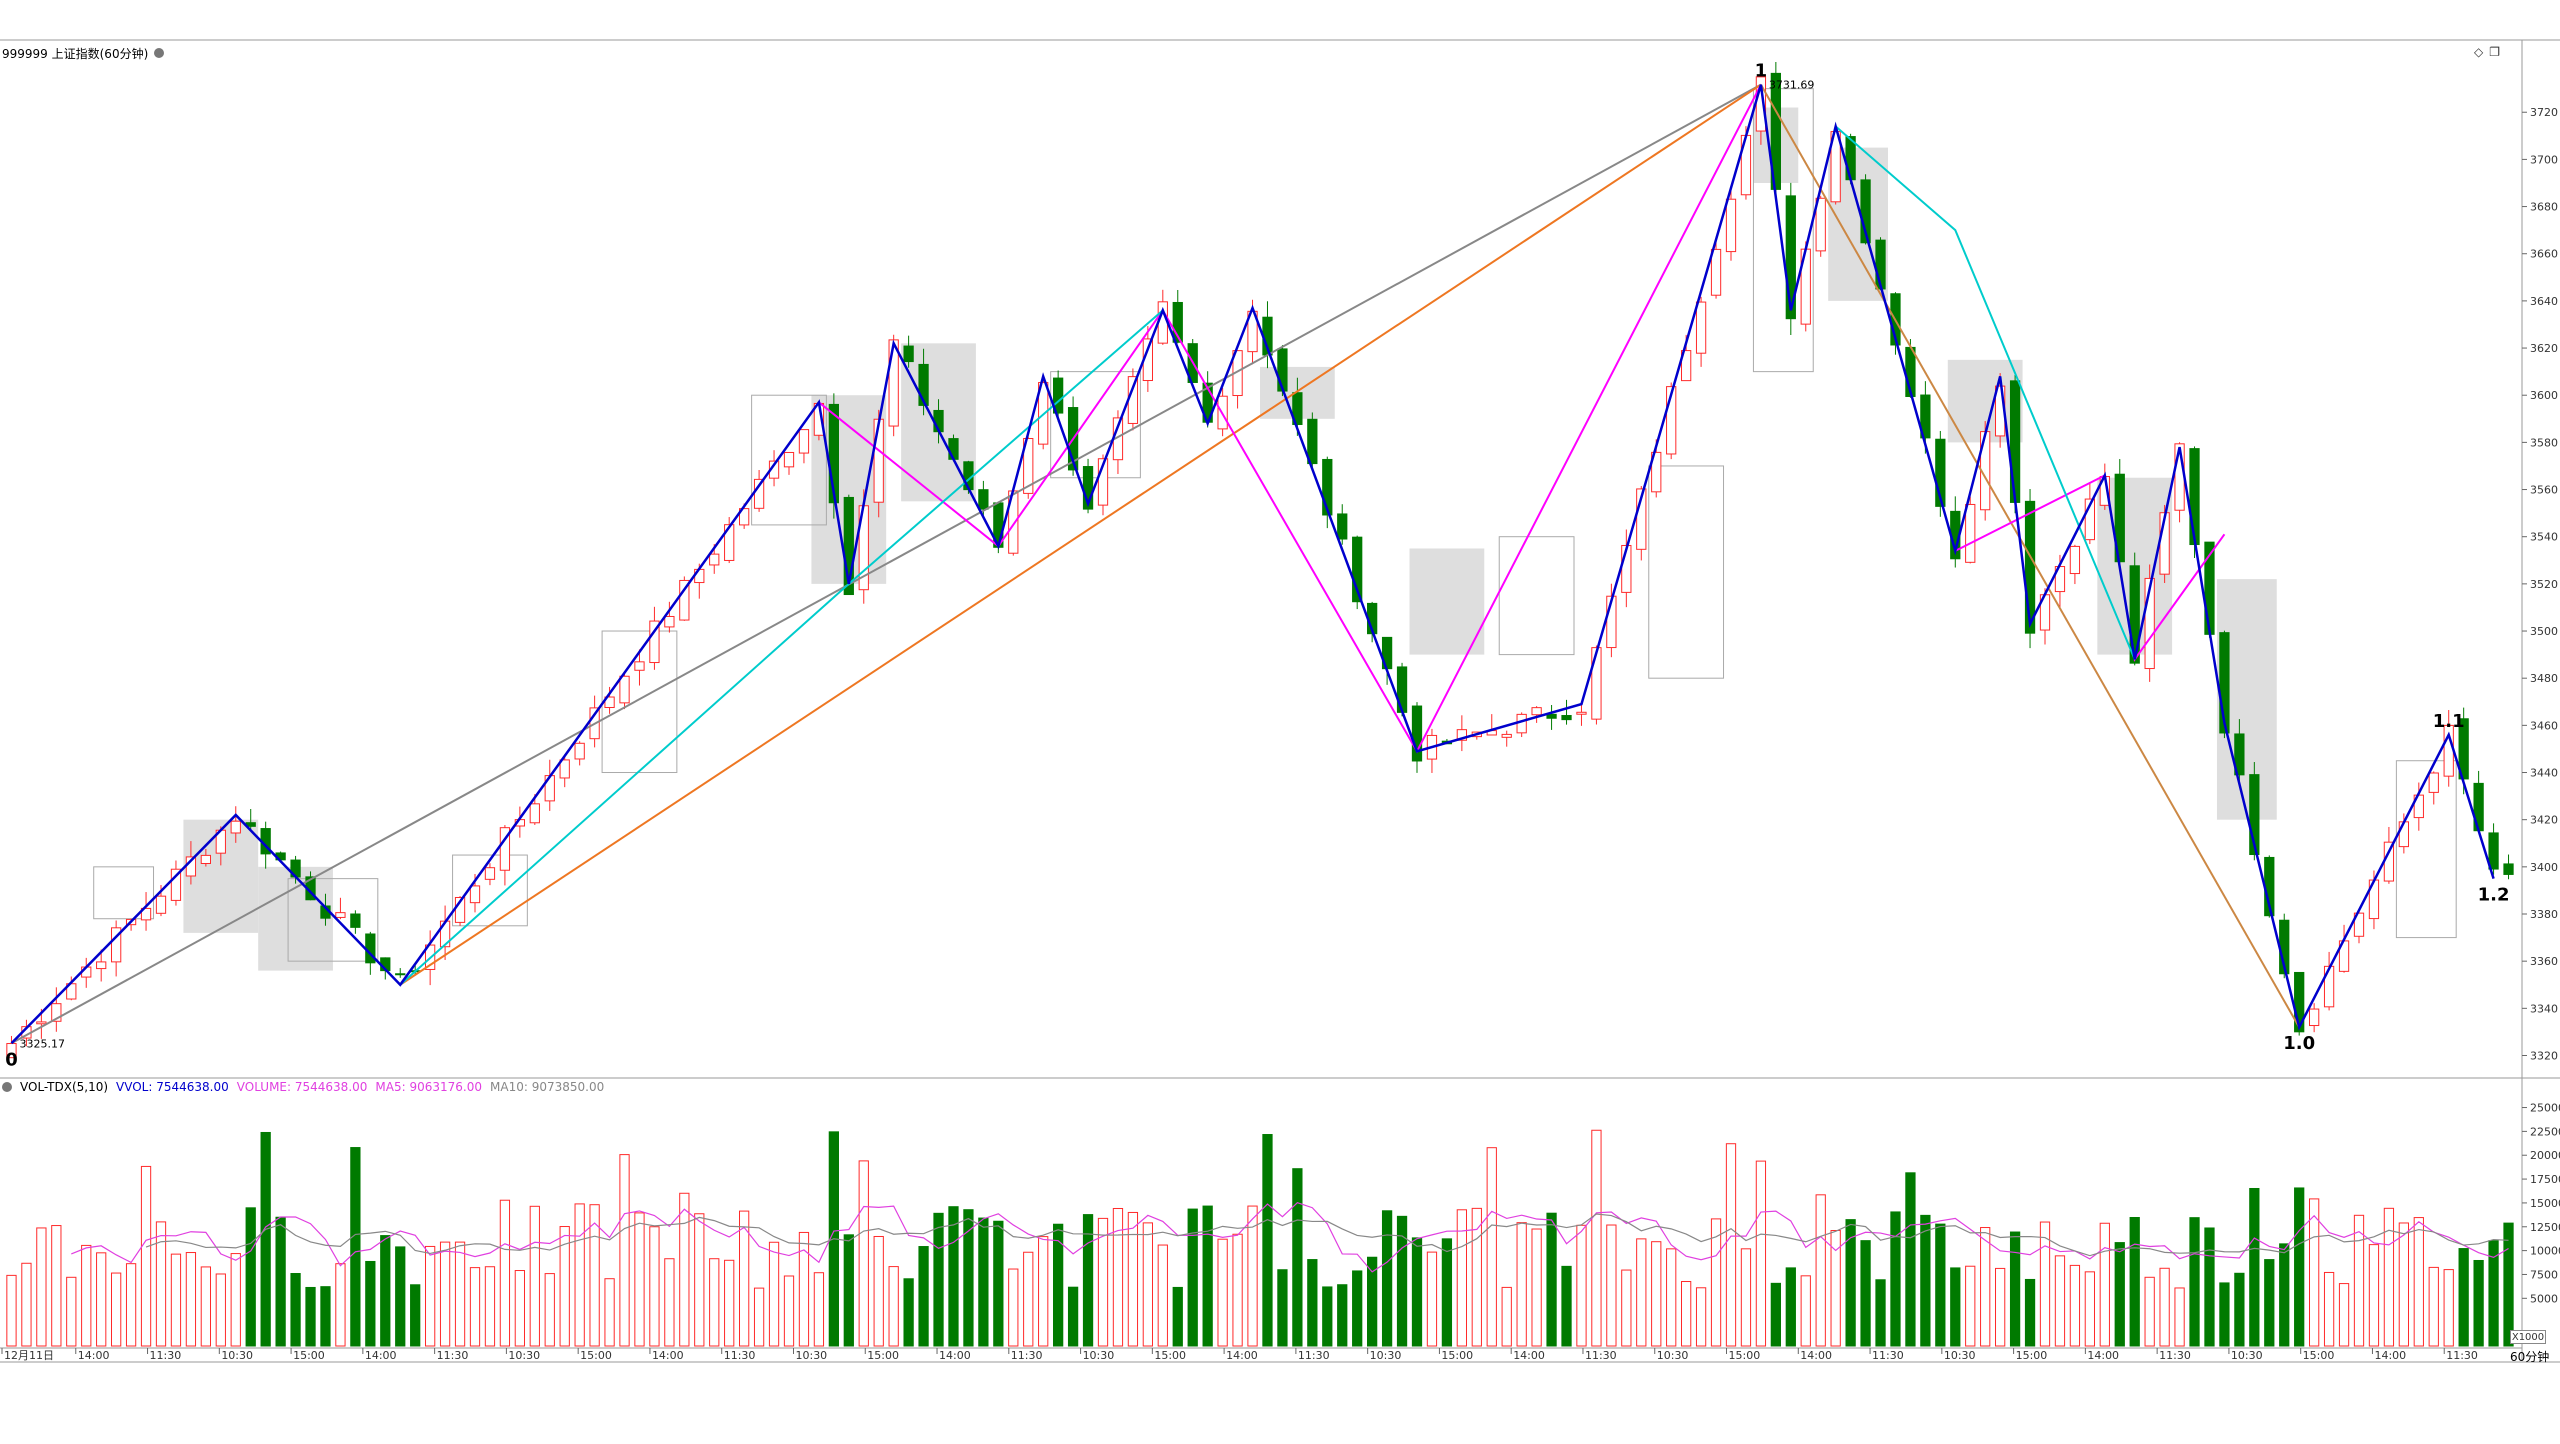 The height and width of the screenshot is (1444, 2560). I want to click on wave-annotation: 1, so click(1761, 71).